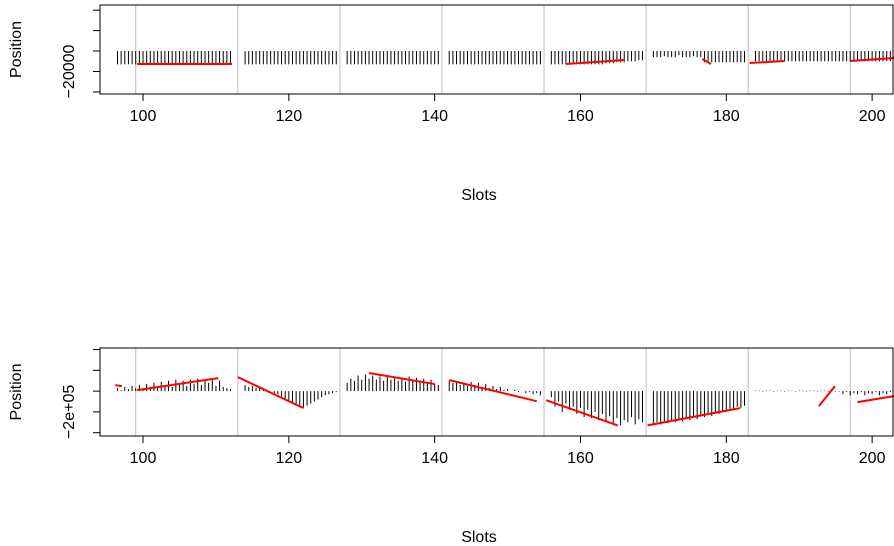 Image resolution: width=894 pixels, height=546 pixels. I want to click on y-tick-label: −2e+05, so click(69, 412).